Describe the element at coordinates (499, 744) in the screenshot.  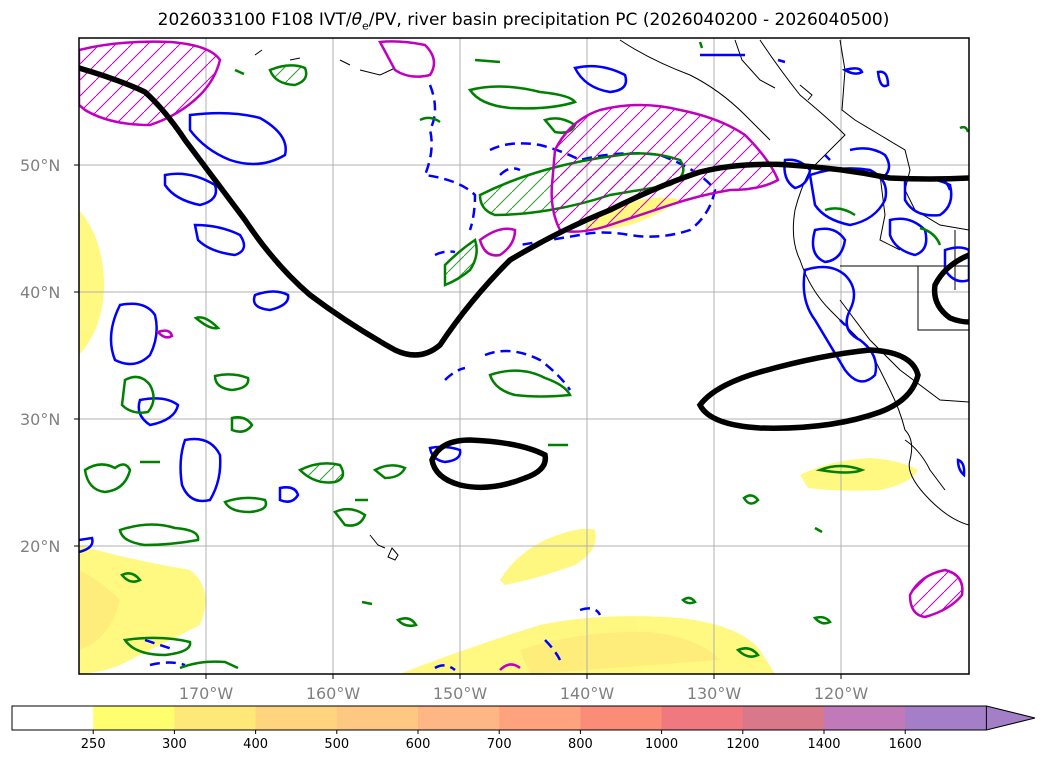
I see `colorbar-tick-label: 700` at that location.